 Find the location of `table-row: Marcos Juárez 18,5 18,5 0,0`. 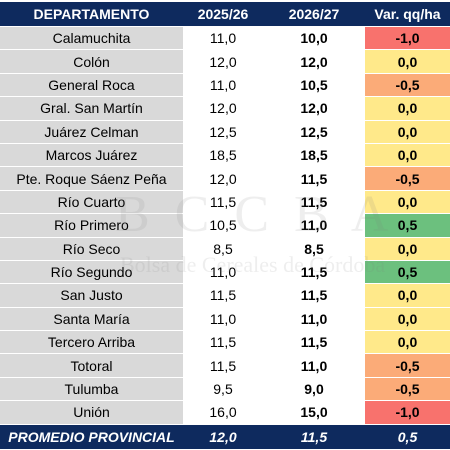

table-row: Marcos Juárez 18,5 18,5 0,0 is located at coordinates (225, 155).